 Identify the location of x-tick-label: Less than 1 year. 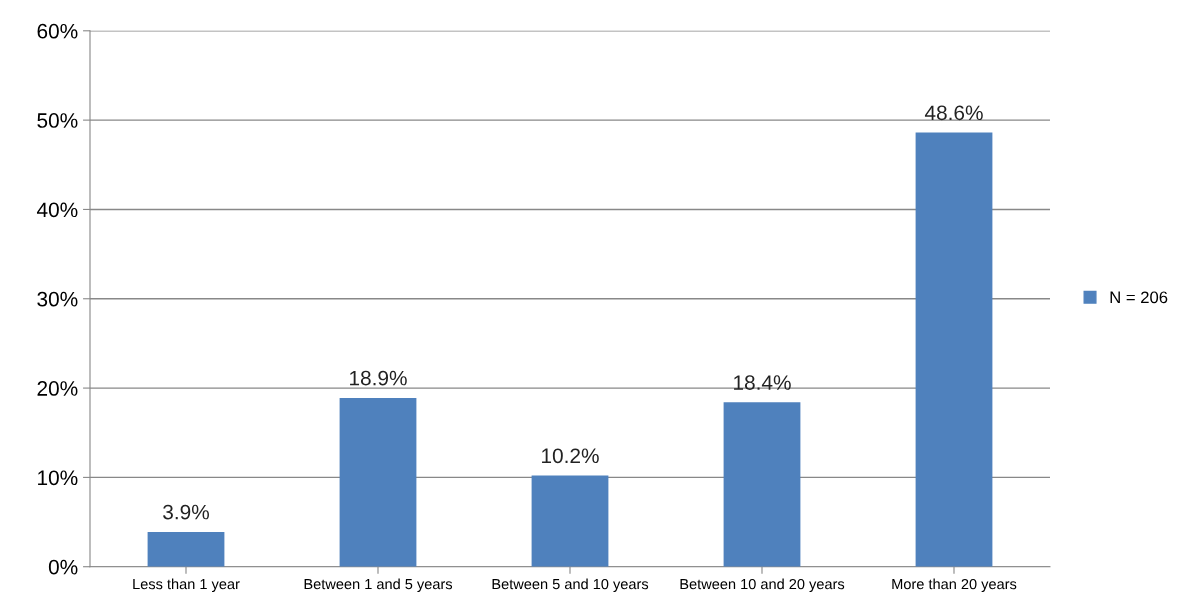
(186, 585).